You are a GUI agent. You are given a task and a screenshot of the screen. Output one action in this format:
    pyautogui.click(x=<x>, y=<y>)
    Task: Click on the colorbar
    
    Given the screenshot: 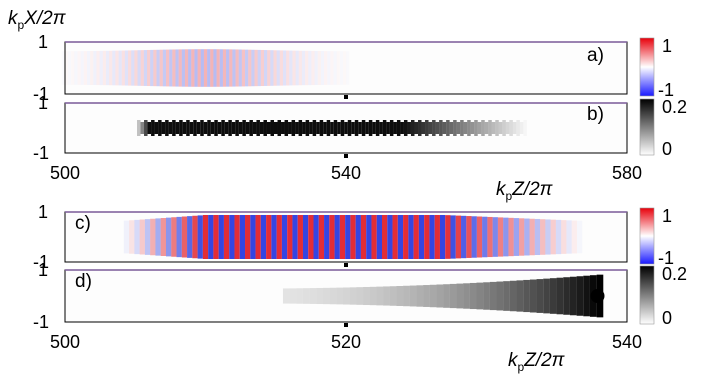 What is the action you would take?
    pyautogui.click(x=647, y=295)
    